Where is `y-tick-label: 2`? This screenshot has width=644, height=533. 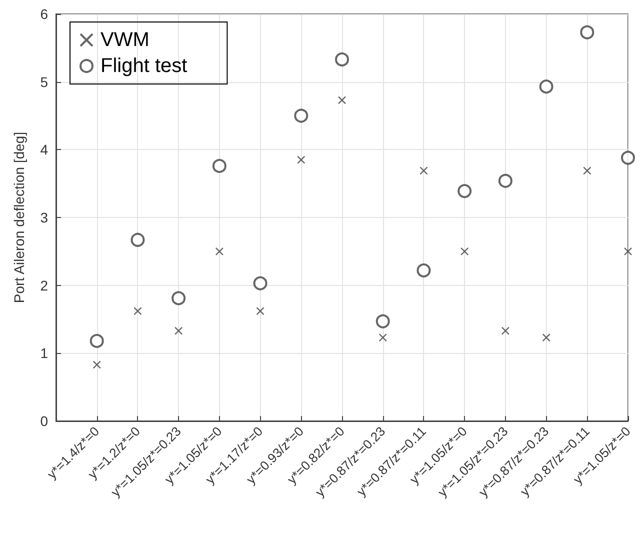
y-tick-label: 2 is located at coordinates (44, 285).